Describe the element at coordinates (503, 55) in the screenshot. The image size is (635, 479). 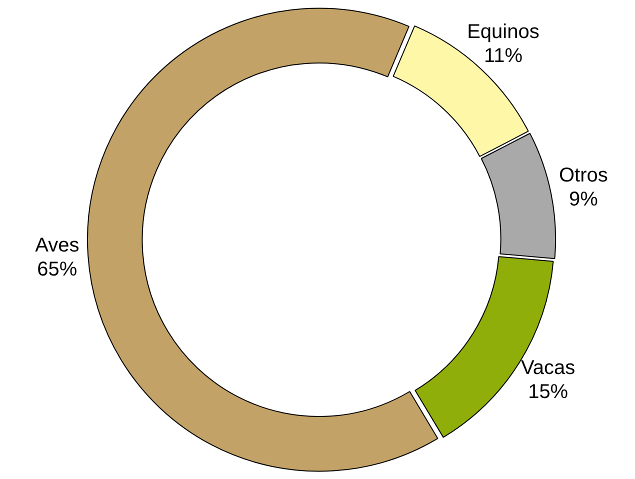
I see `data-label: 11%` at that location.